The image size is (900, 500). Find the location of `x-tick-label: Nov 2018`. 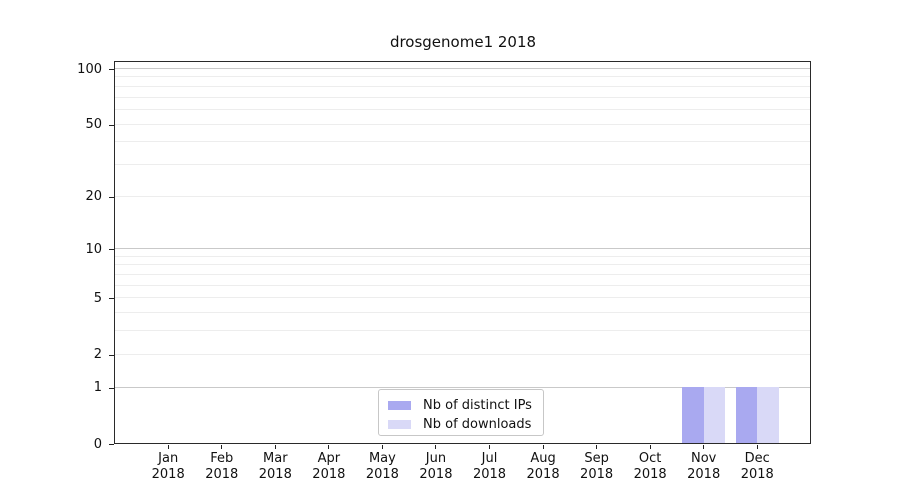

x-tick-label: Nov 2018 is located at coordinates (704, 467).